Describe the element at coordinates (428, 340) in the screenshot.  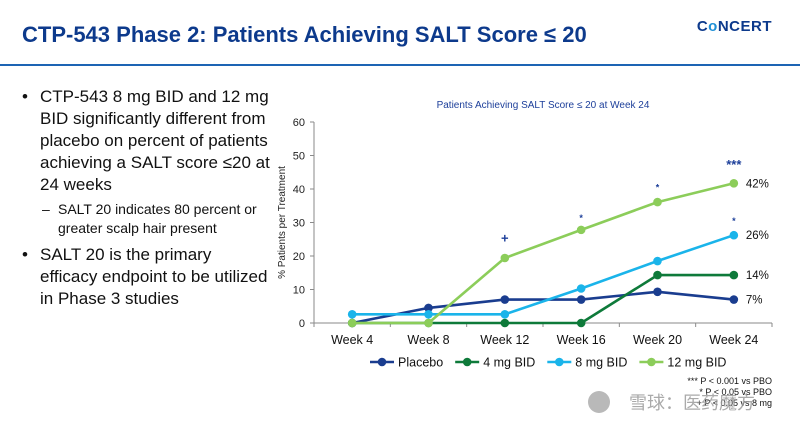
I see `x-tick-label: Week 8` at that location.